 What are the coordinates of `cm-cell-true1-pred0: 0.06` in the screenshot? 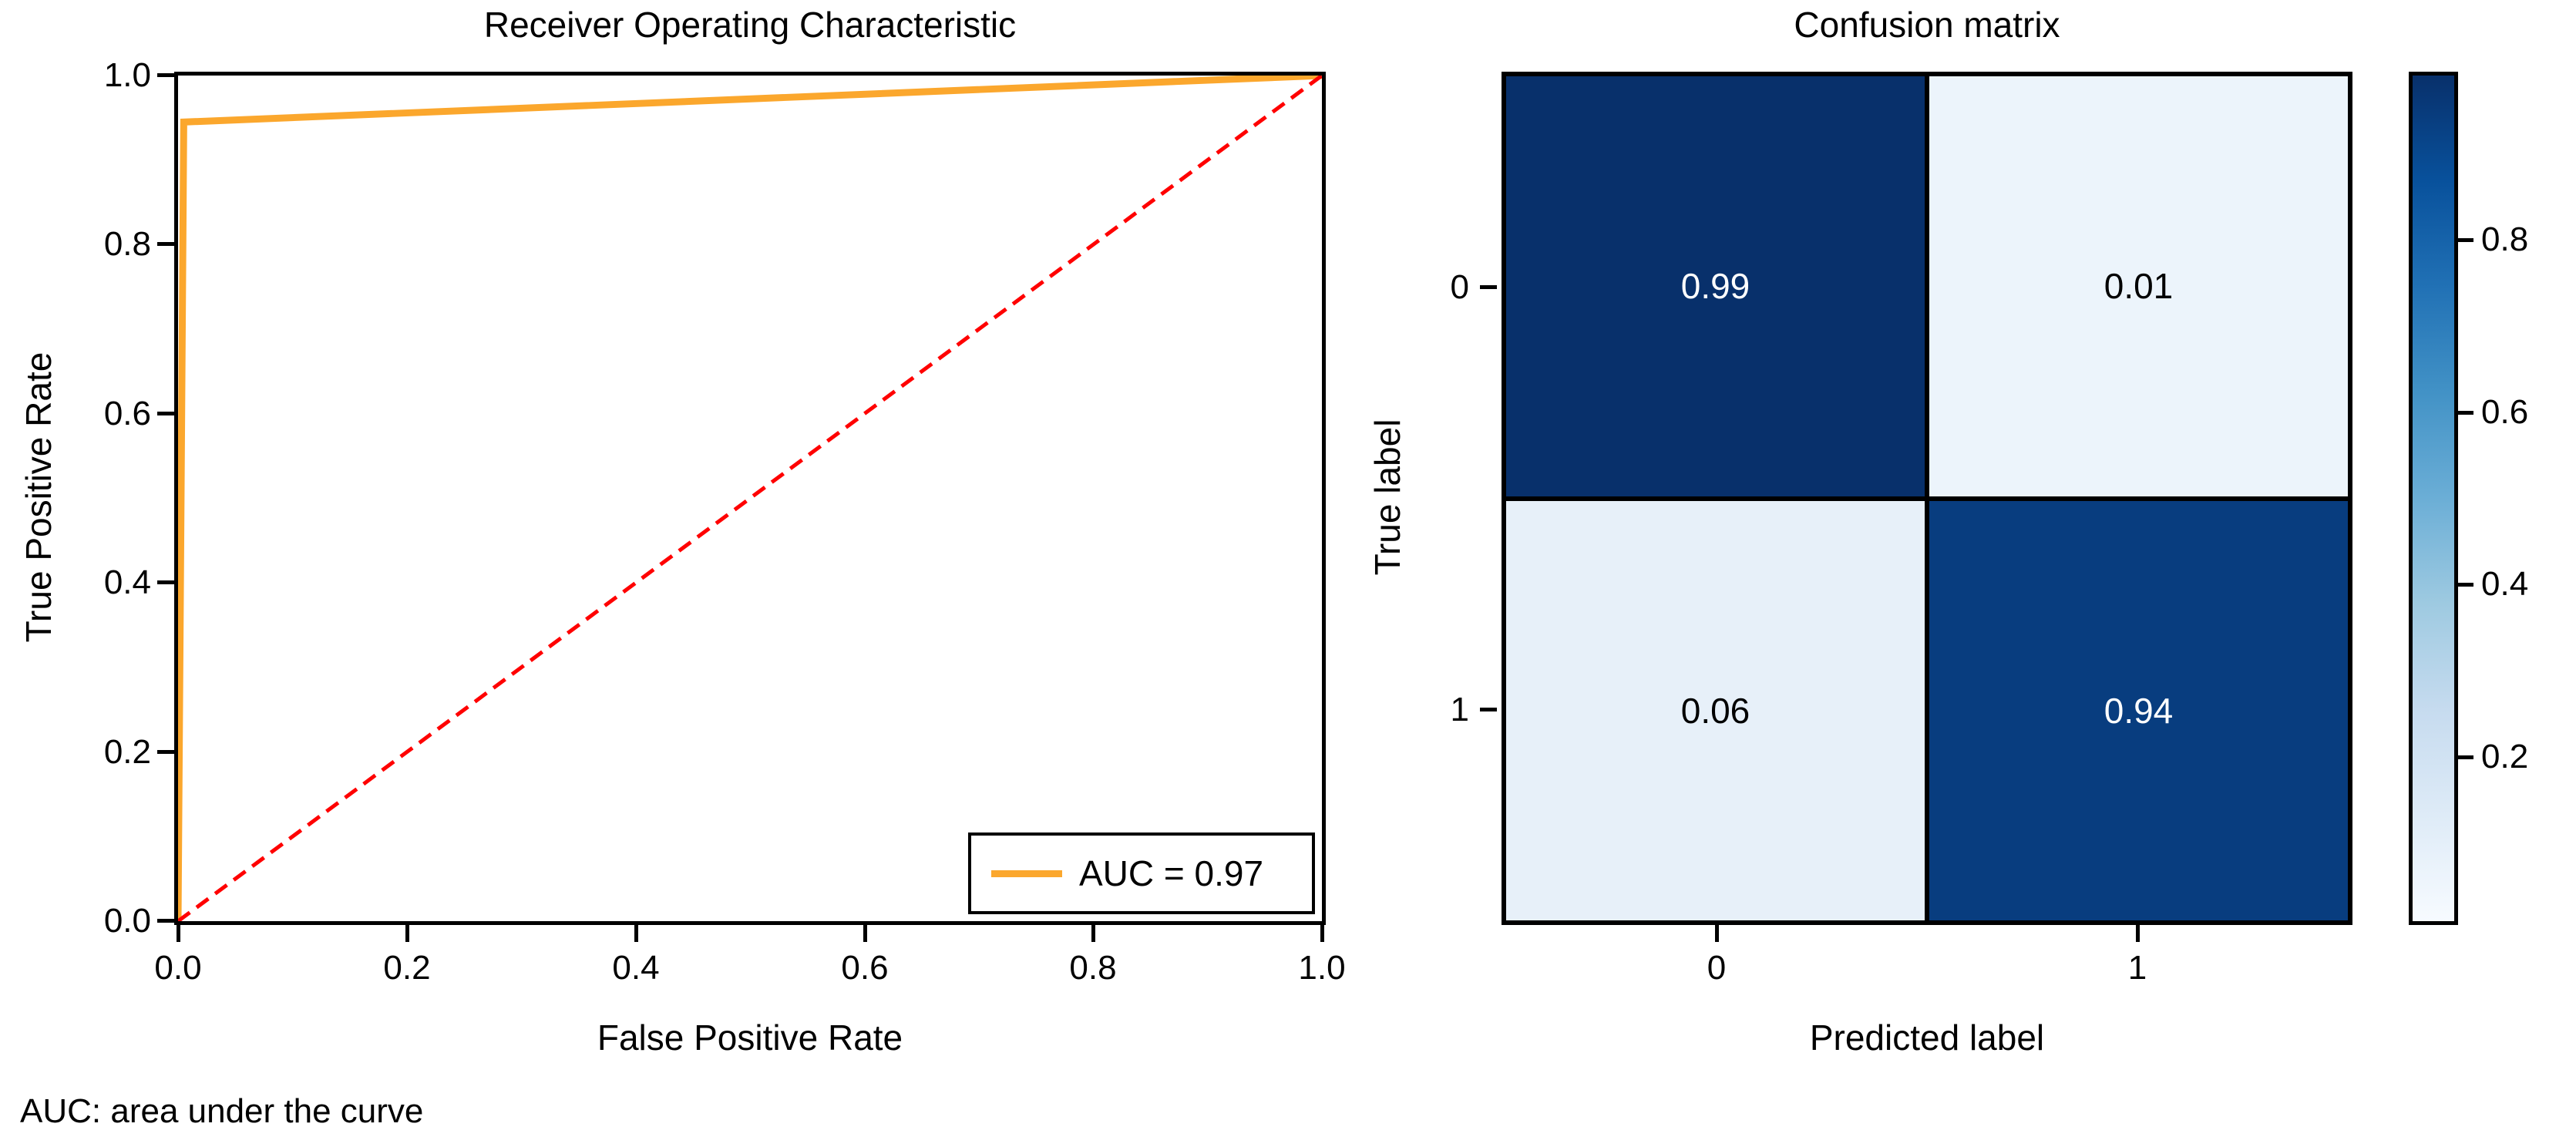 It's located at (1716, 709).